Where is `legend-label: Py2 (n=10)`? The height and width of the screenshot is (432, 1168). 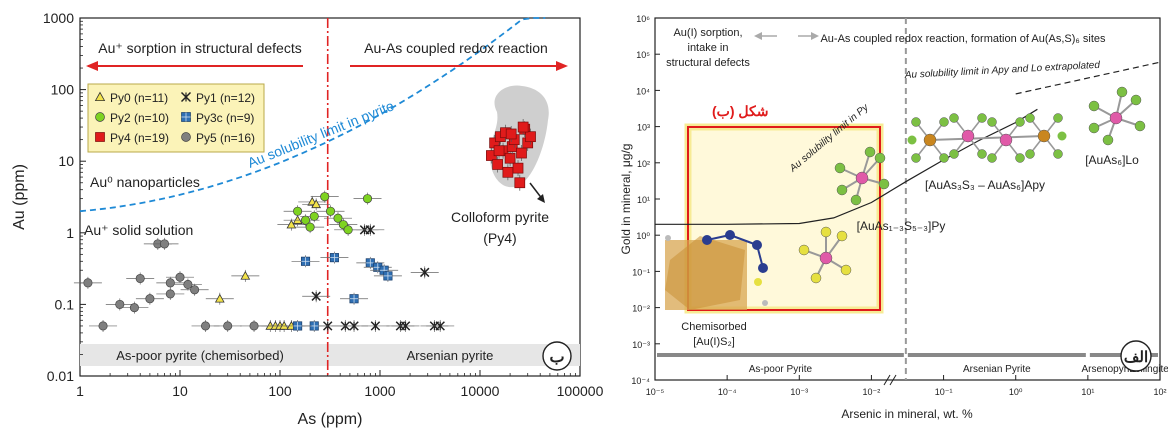
legend-label: Py2 (n=10) is located at coordinates (139, 118).